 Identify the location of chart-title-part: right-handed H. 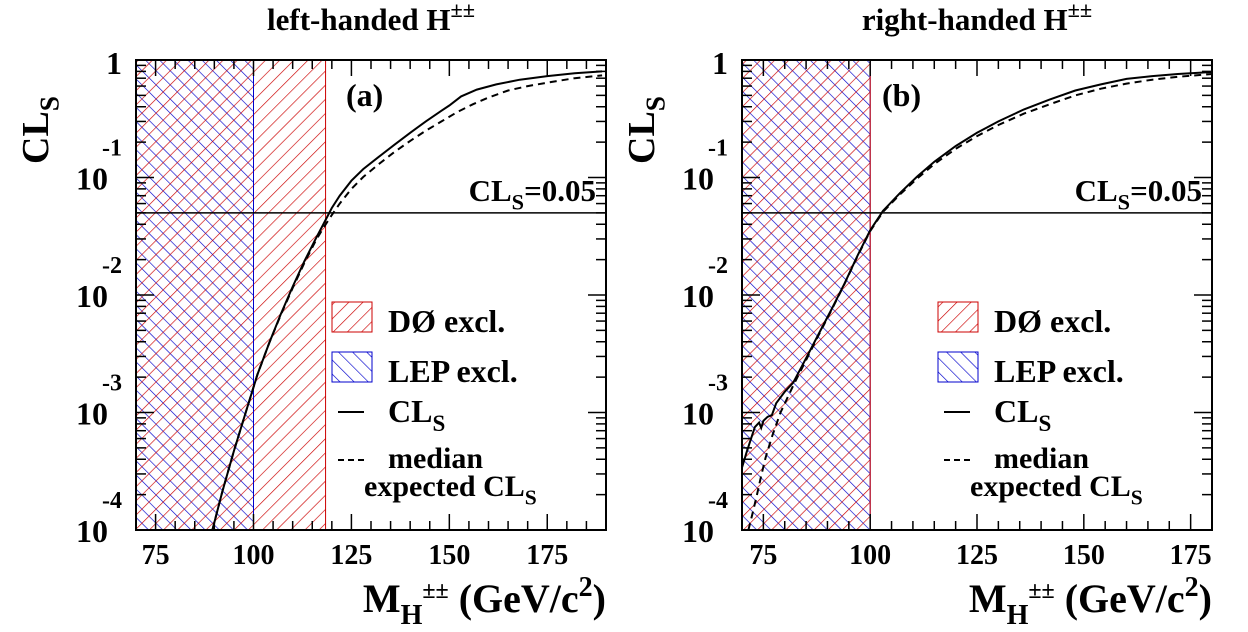
(965, 19).